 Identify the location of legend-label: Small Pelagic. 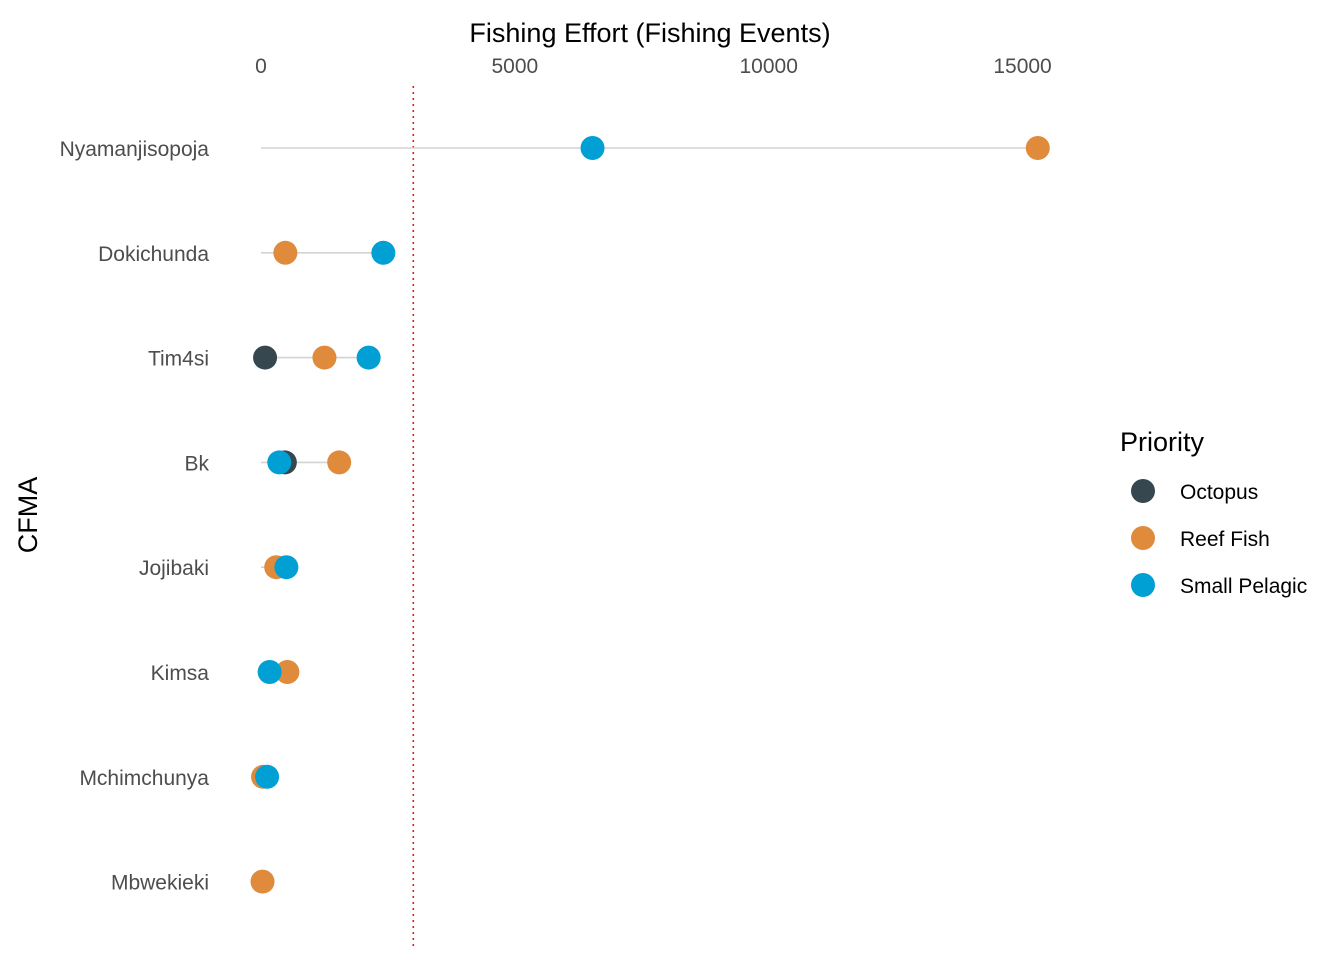
(1243, 586).